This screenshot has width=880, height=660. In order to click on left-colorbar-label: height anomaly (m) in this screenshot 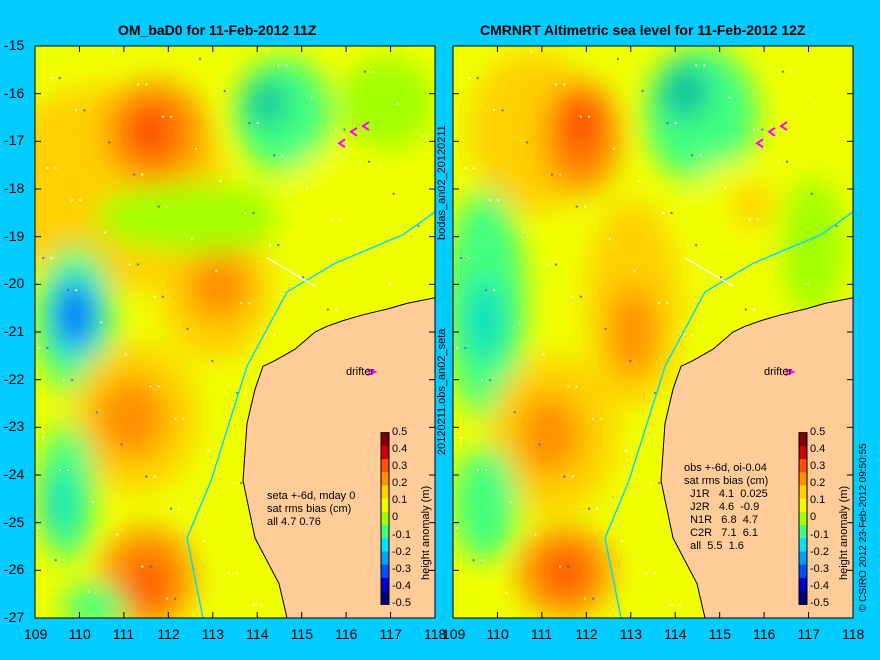, I will do `click(426, 532)`.